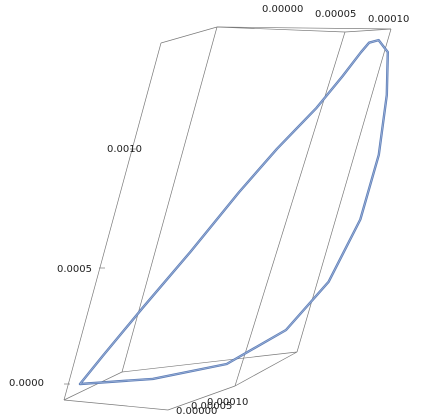 The height and width of the screenshot is (418, 422). What do you see at coordinates (124, 149) in the screenshot?
I see `z-tick-label-2: 0.0010` at bounding box center [124, 149].